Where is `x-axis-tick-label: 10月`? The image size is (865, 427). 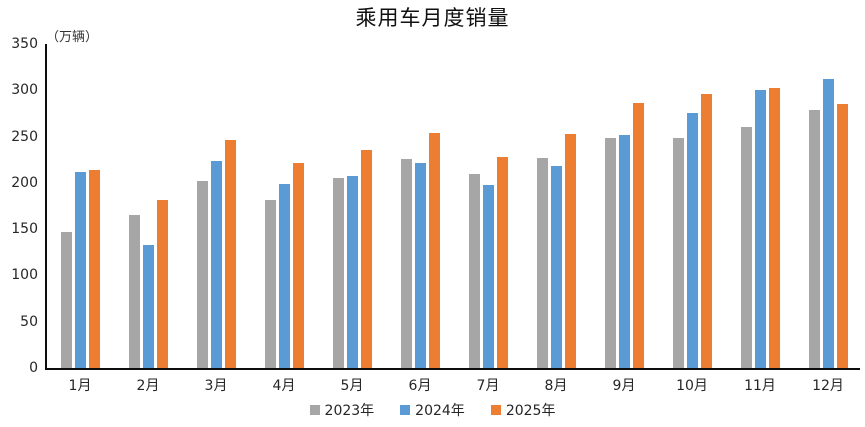
x-axis-tick-label: 10月 is located at coordinates (692, 386).